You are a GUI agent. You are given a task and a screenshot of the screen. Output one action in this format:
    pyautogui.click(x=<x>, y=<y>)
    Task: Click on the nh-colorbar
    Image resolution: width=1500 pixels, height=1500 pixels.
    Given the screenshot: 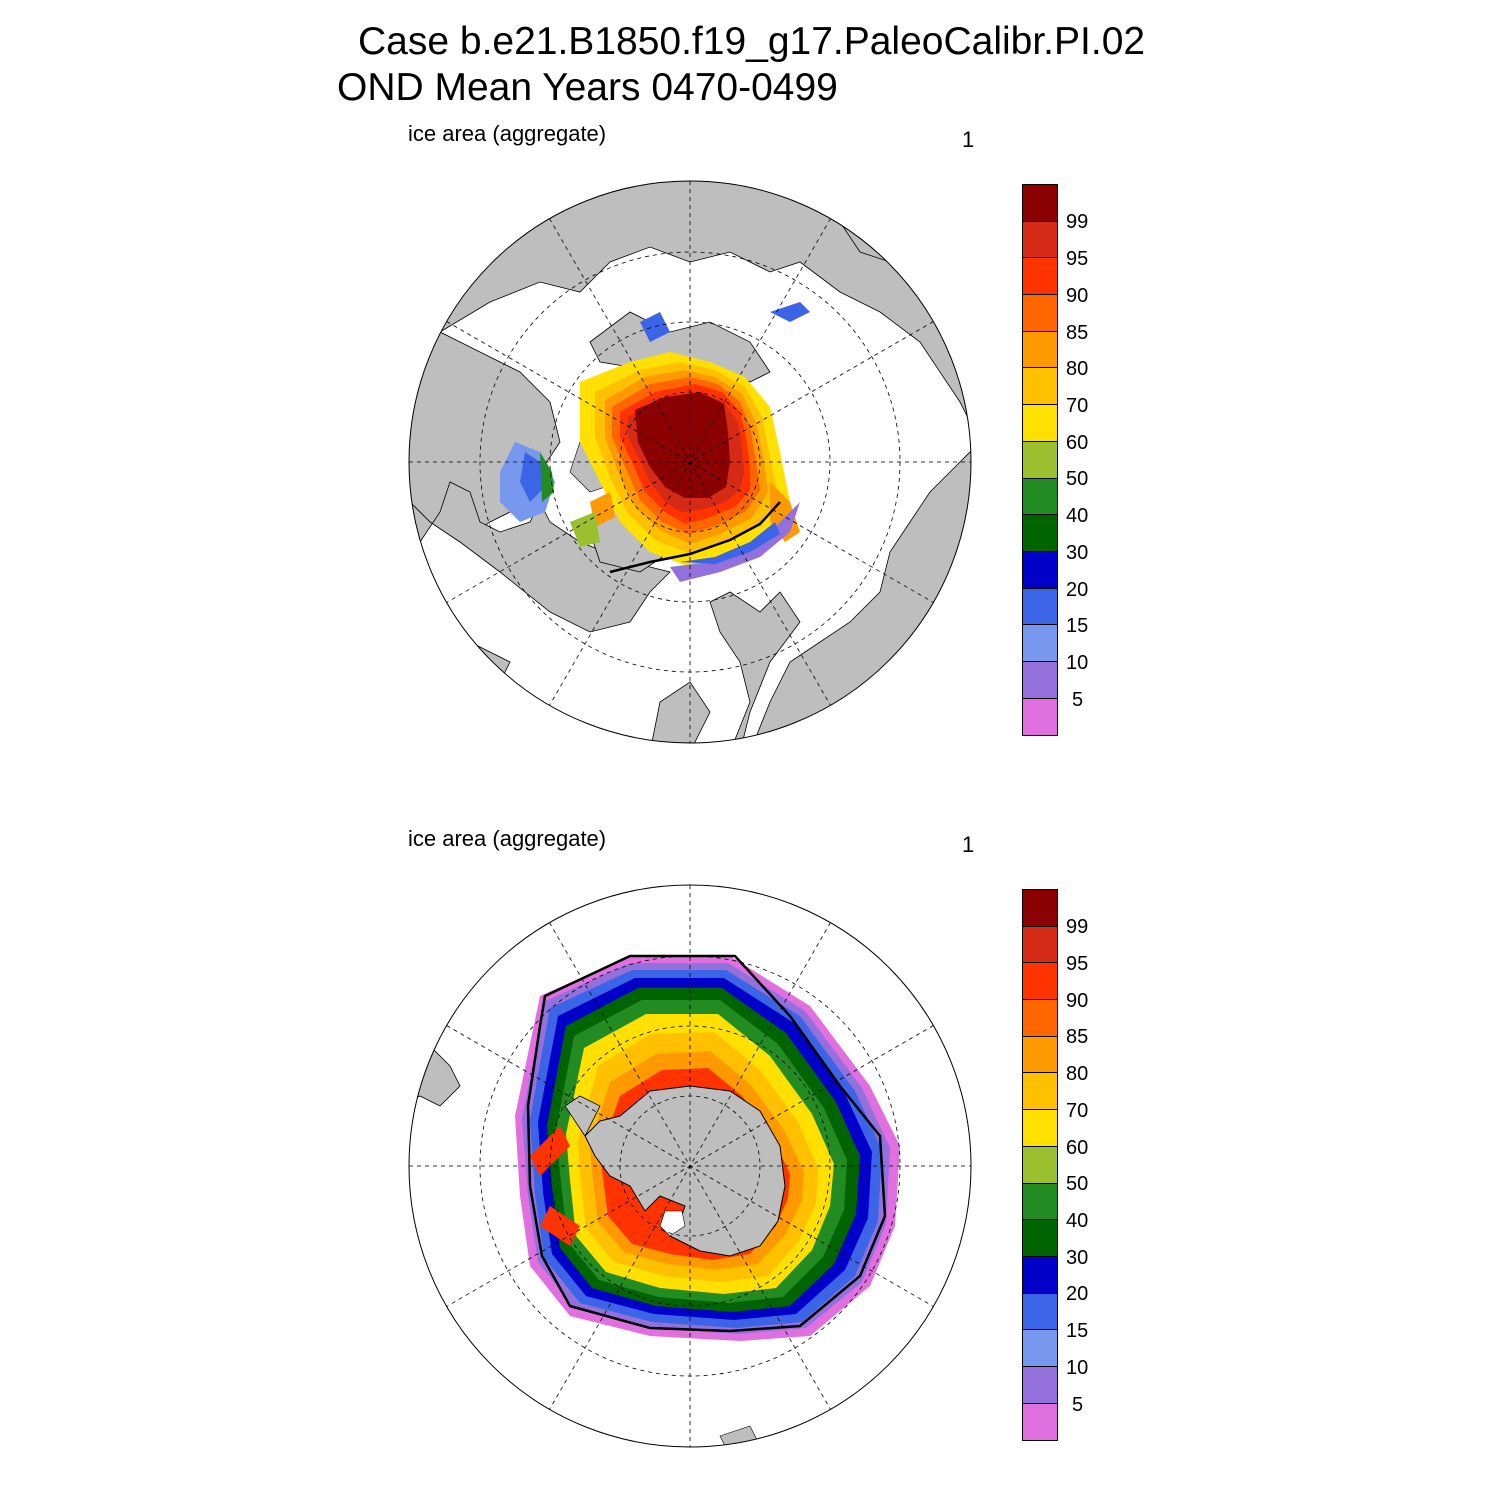 What is the action you would take?
    pyautogui.click(x=1040, y=460)
    